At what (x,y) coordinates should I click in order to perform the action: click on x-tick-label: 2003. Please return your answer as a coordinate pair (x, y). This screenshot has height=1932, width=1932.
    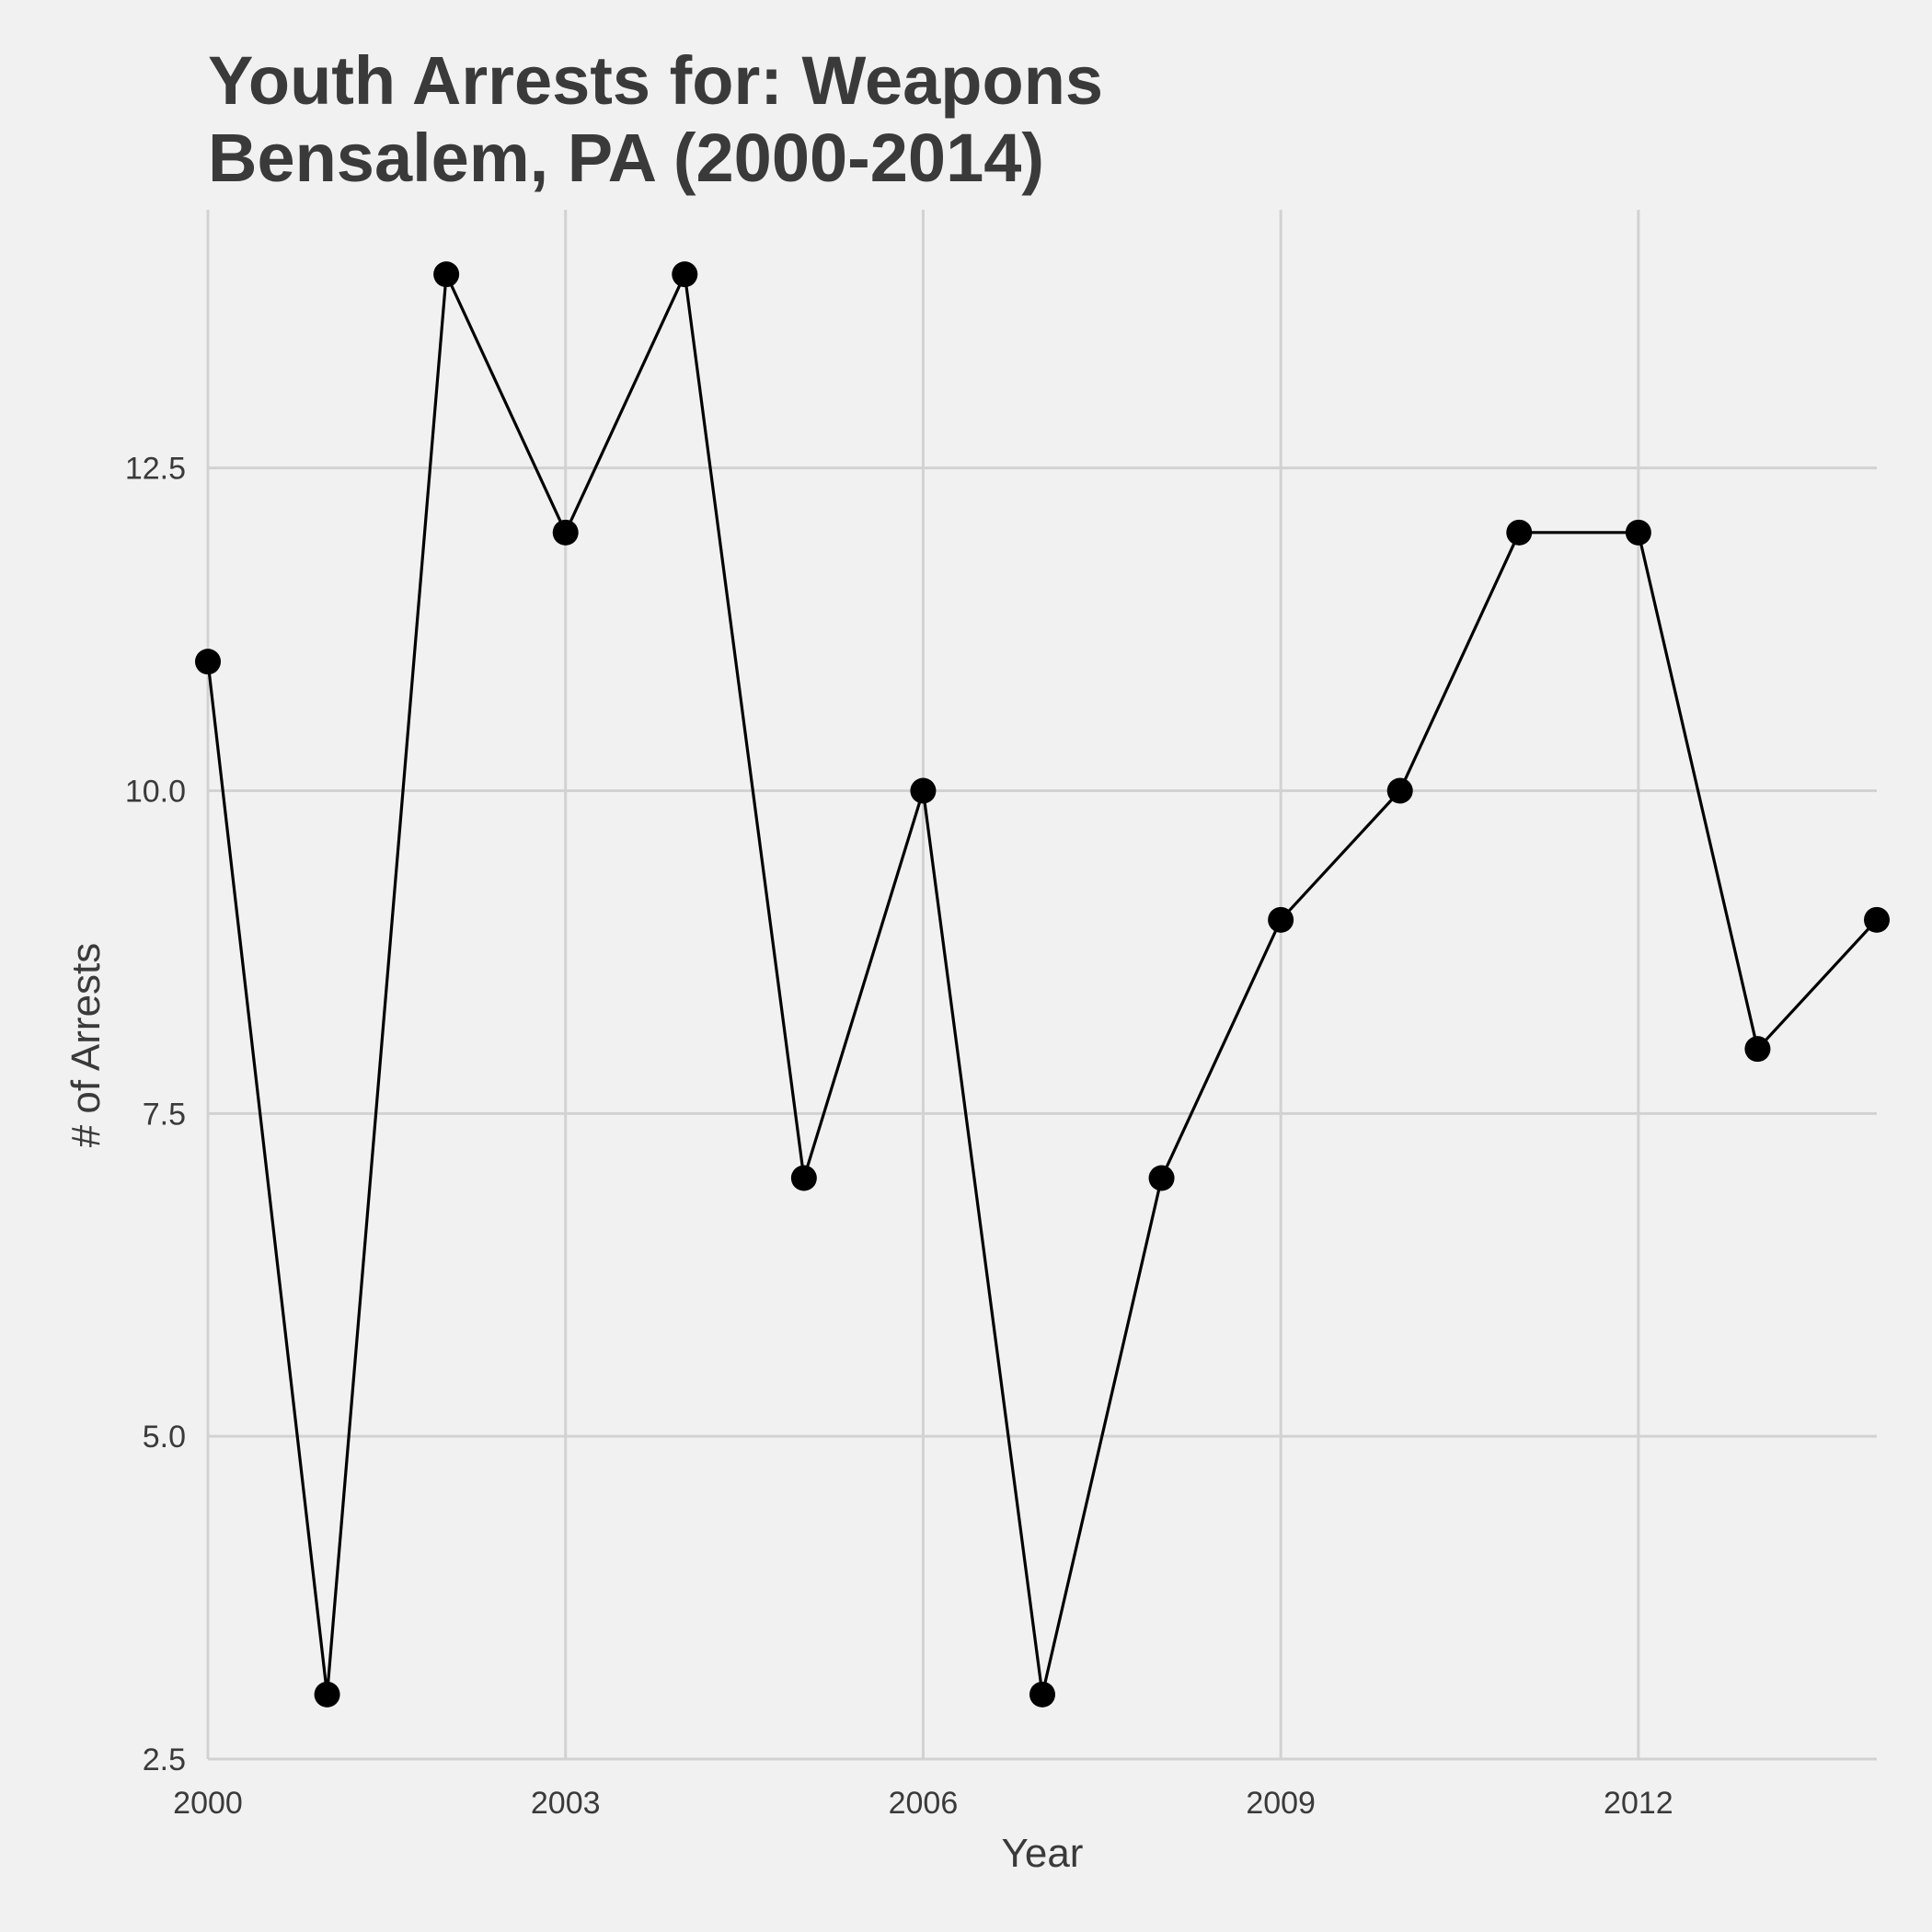
    Looking at the image, I should click on (566, 1803).